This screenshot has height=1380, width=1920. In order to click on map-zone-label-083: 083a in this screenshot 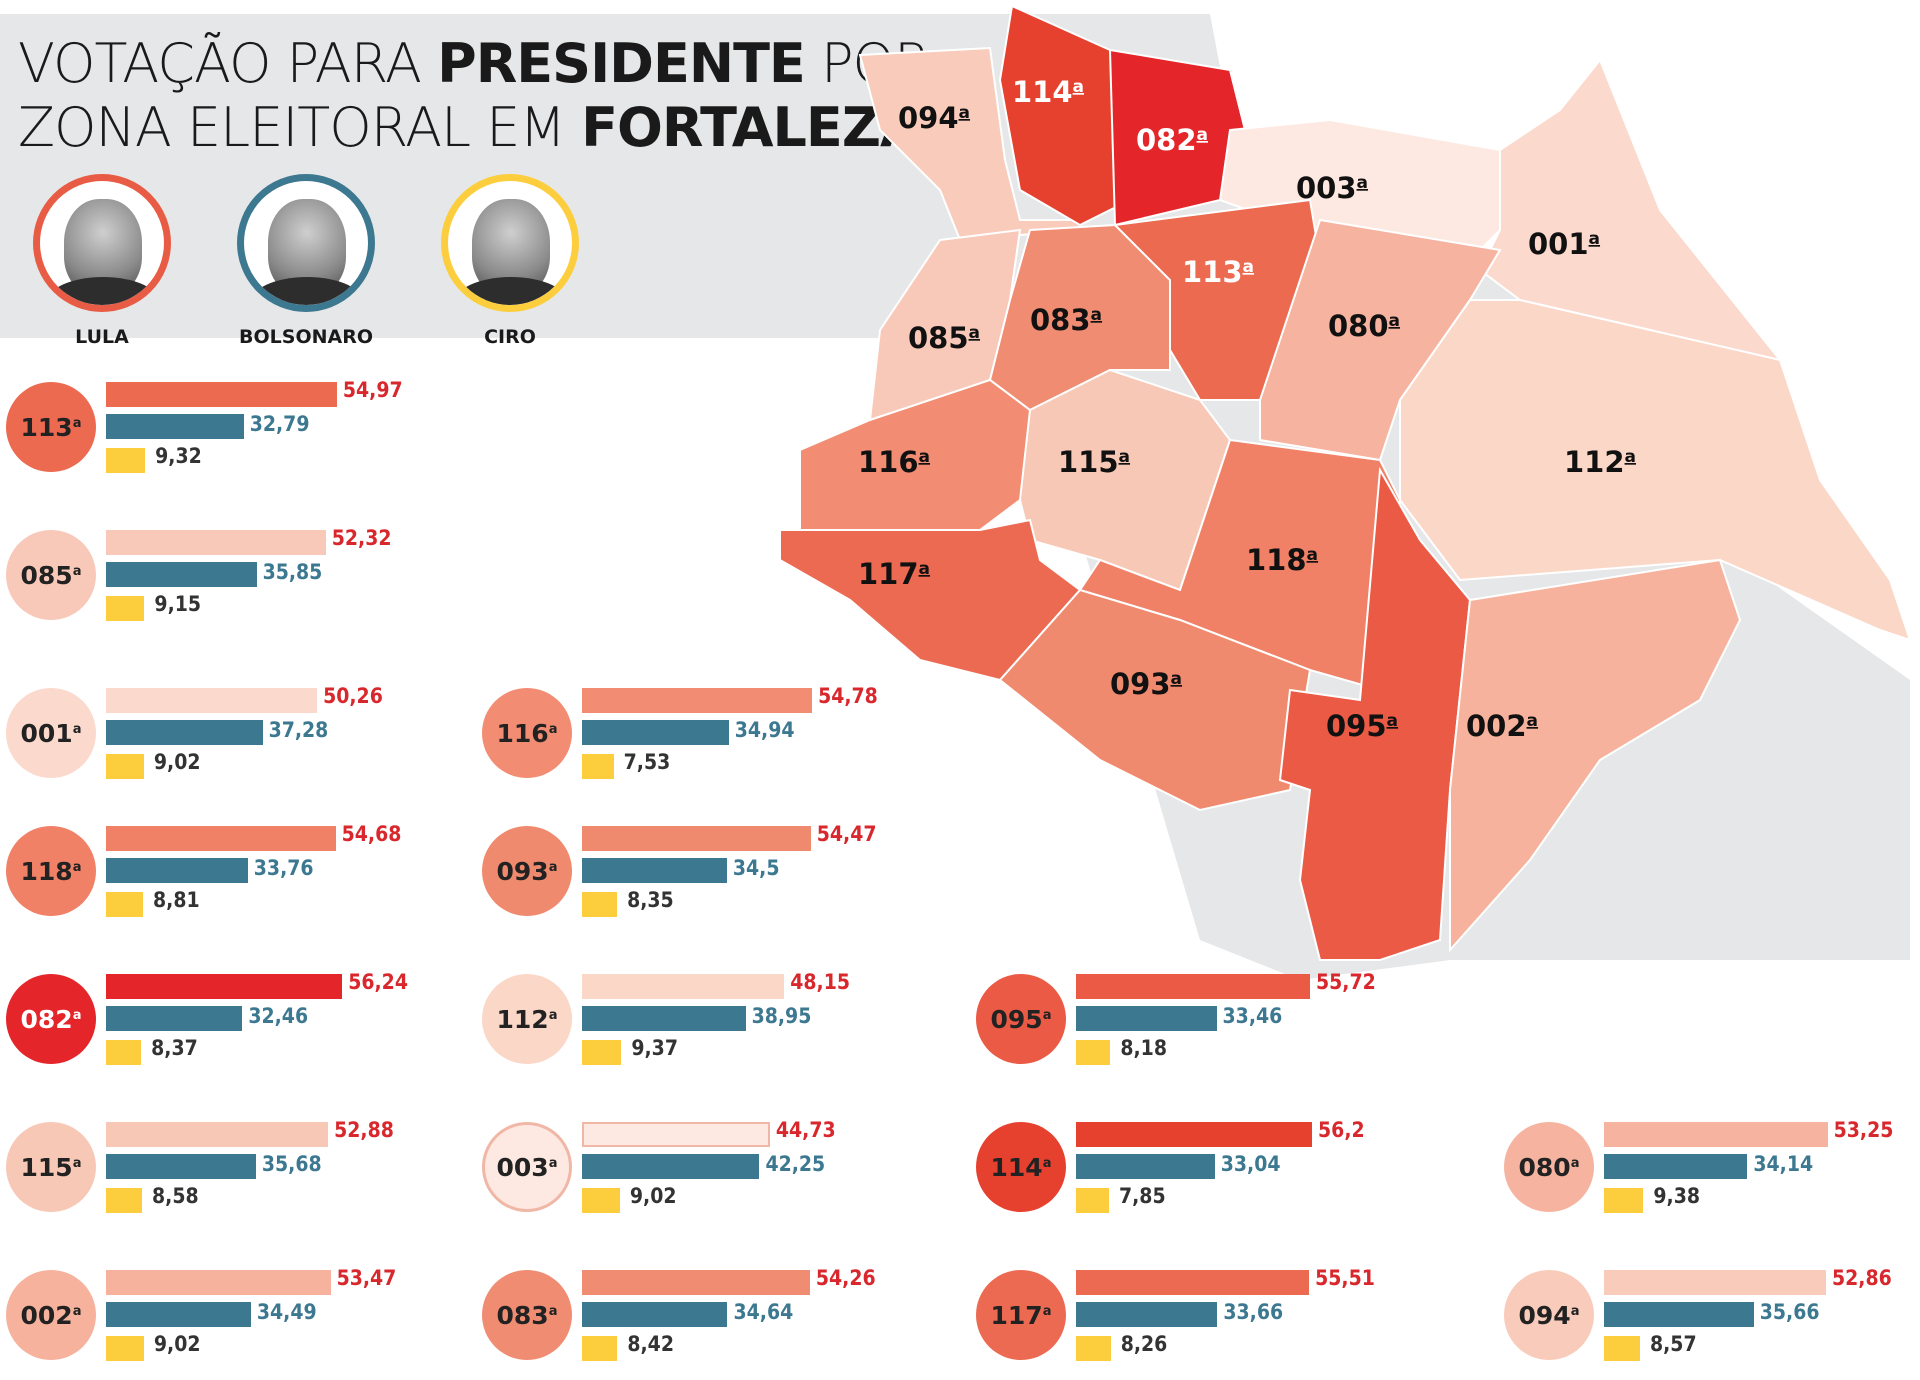, I will do `click(1066, 320)`.